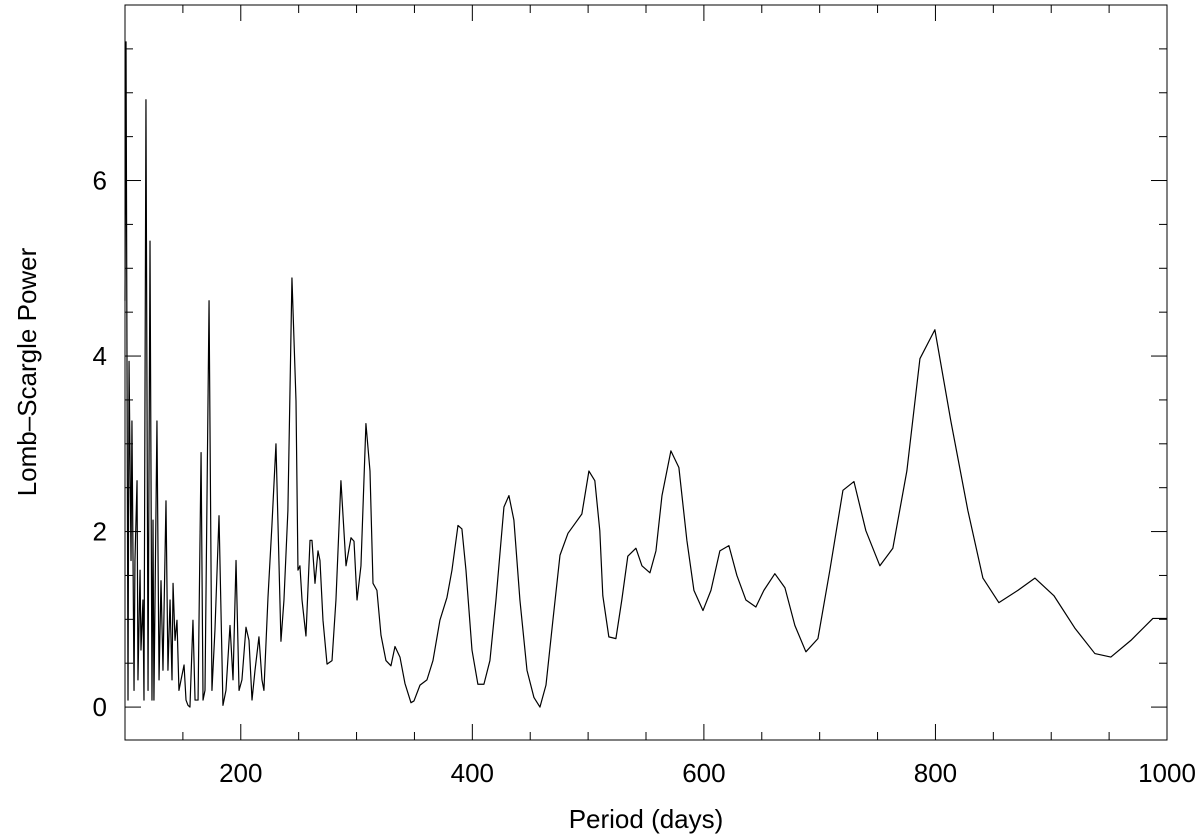 Image resolution: width=1200 pixels, height=837 pixels. What do you see at coordinates (646, 819) in the screenshot?
I see `x-axis-label: Period (days)` at bounding box center [646, 819].